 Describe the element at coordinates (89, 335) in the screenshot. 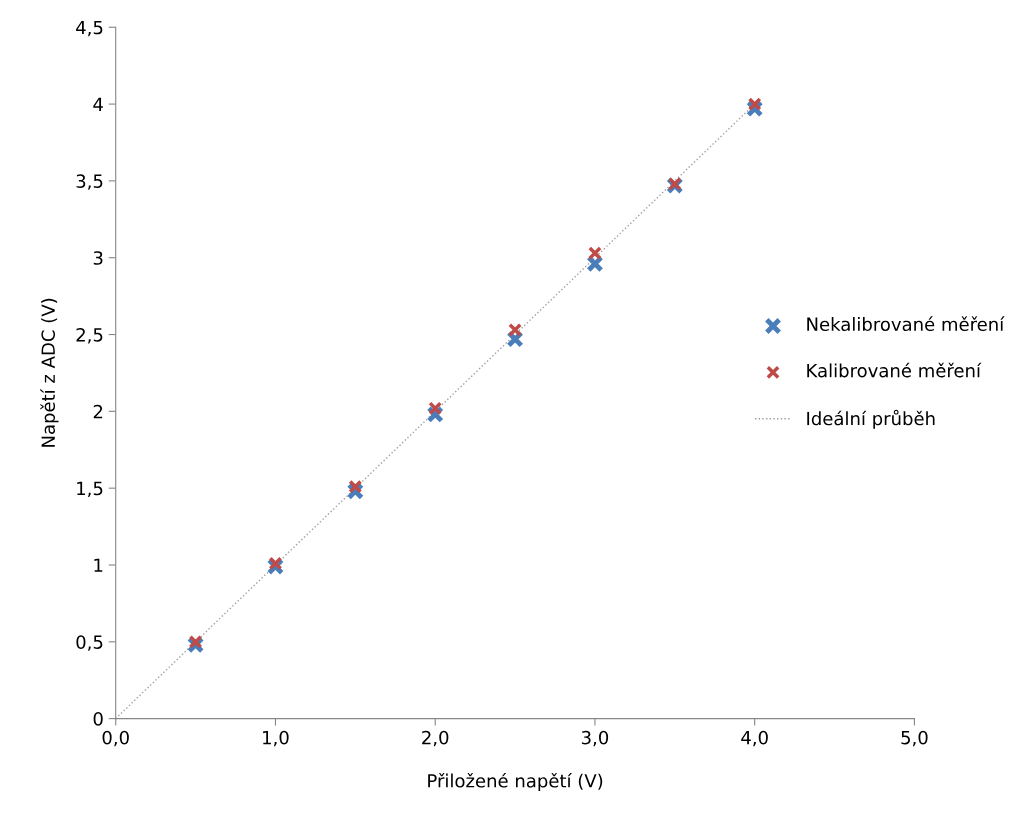

I see `y-tick-label: 2,5` at that location.